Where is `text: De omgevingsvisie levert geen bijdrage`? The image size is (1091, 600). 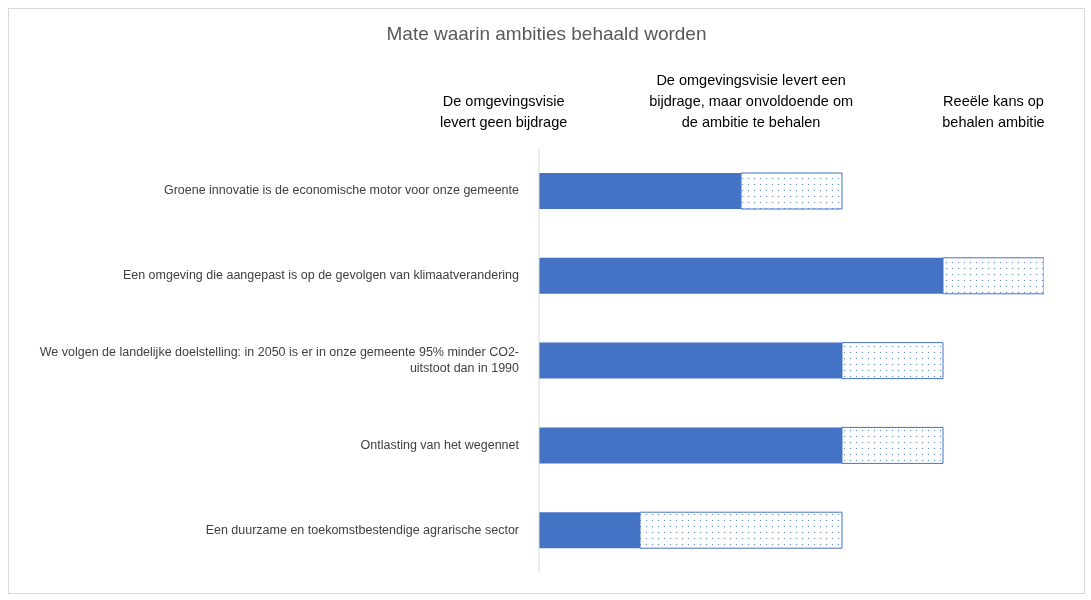
text: De omgevingsvisie levert geen bijdrage is located at coordinates (503, 112).